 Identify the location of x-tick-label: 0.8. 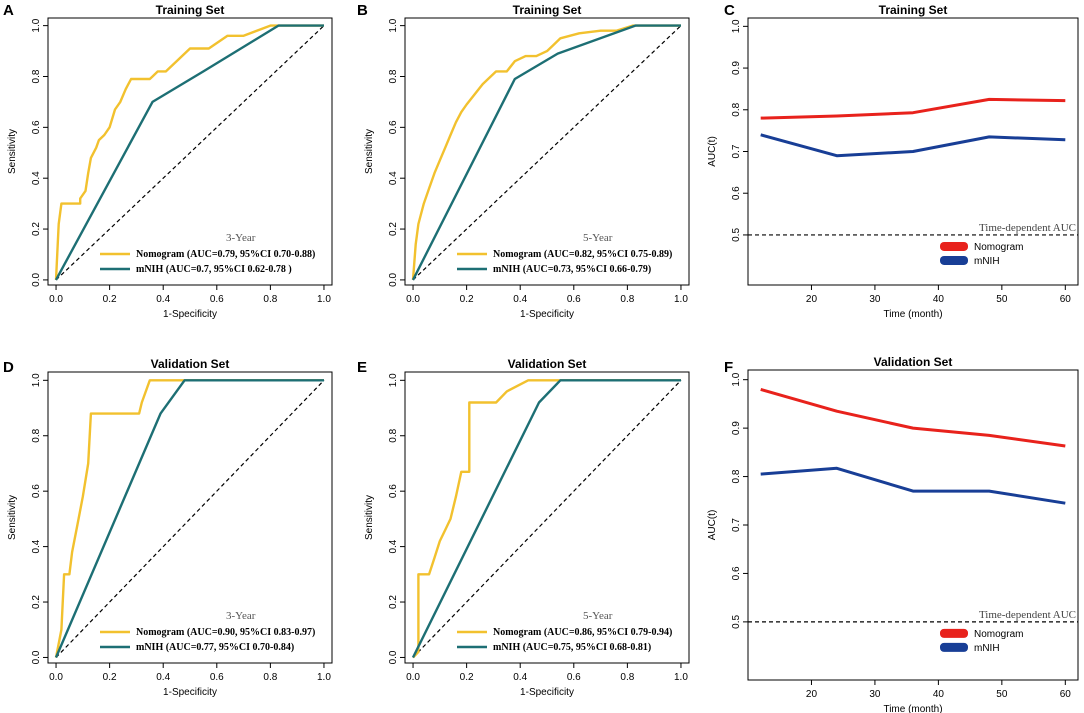
(270, 299).